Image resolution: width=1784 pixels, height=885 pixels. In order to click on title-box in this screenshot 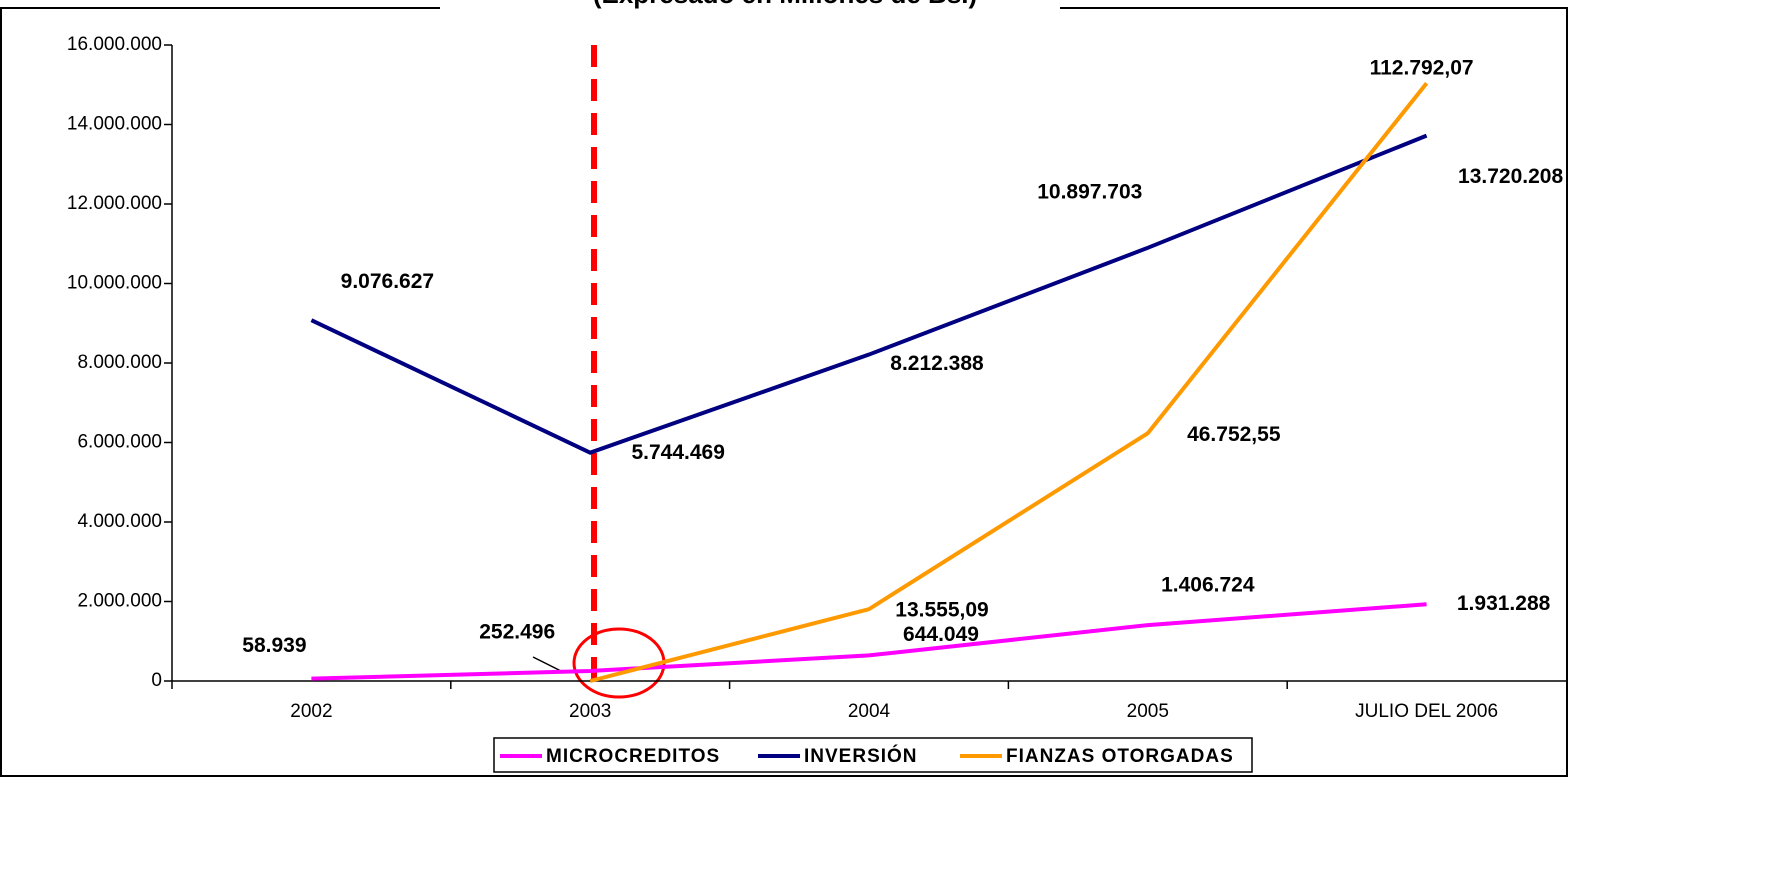, I will do `click(750, 5)`.